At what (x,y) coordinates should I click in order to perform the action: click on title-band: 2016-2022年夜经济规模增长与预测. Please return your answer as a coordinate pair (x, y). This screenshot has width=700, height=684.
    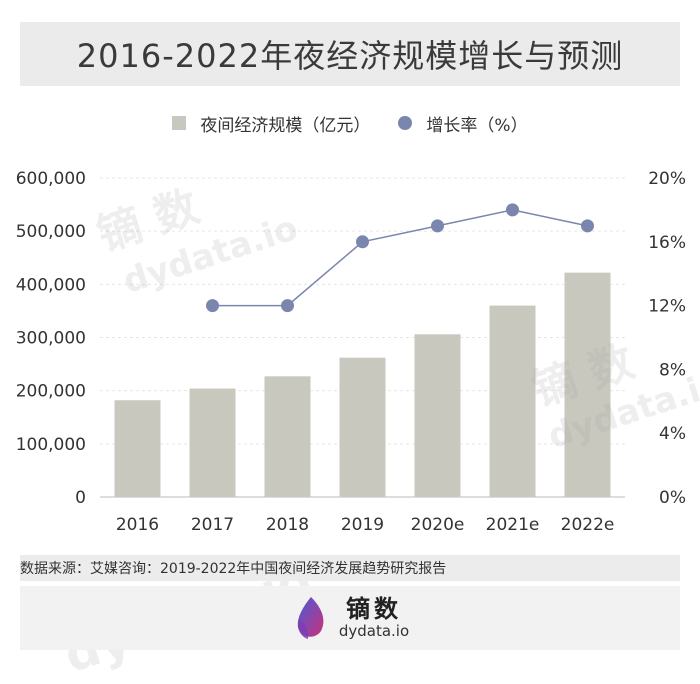
    Looking at the image, I should click on (350, 54).